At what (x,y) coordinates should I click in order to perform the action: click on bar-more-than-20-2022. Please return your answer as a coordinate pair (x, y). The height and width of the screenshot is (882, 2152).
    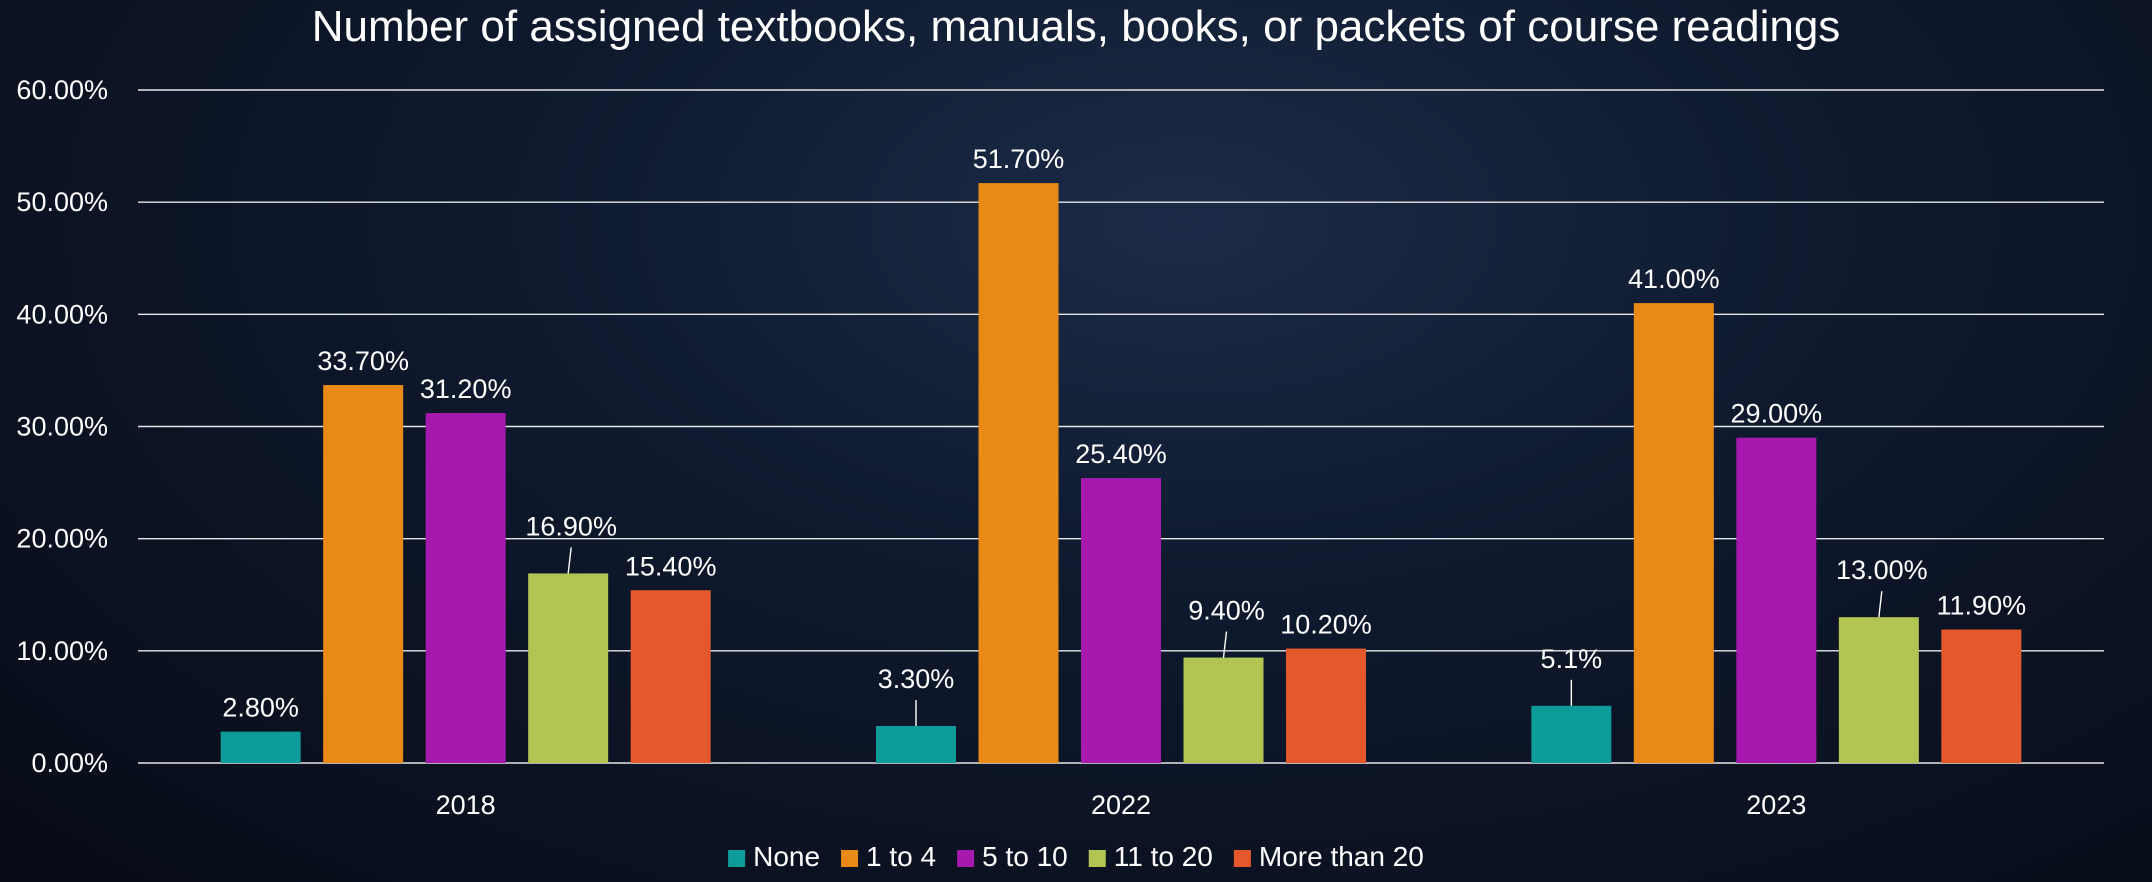
    Looking at the image, I should click on (1326, 705).